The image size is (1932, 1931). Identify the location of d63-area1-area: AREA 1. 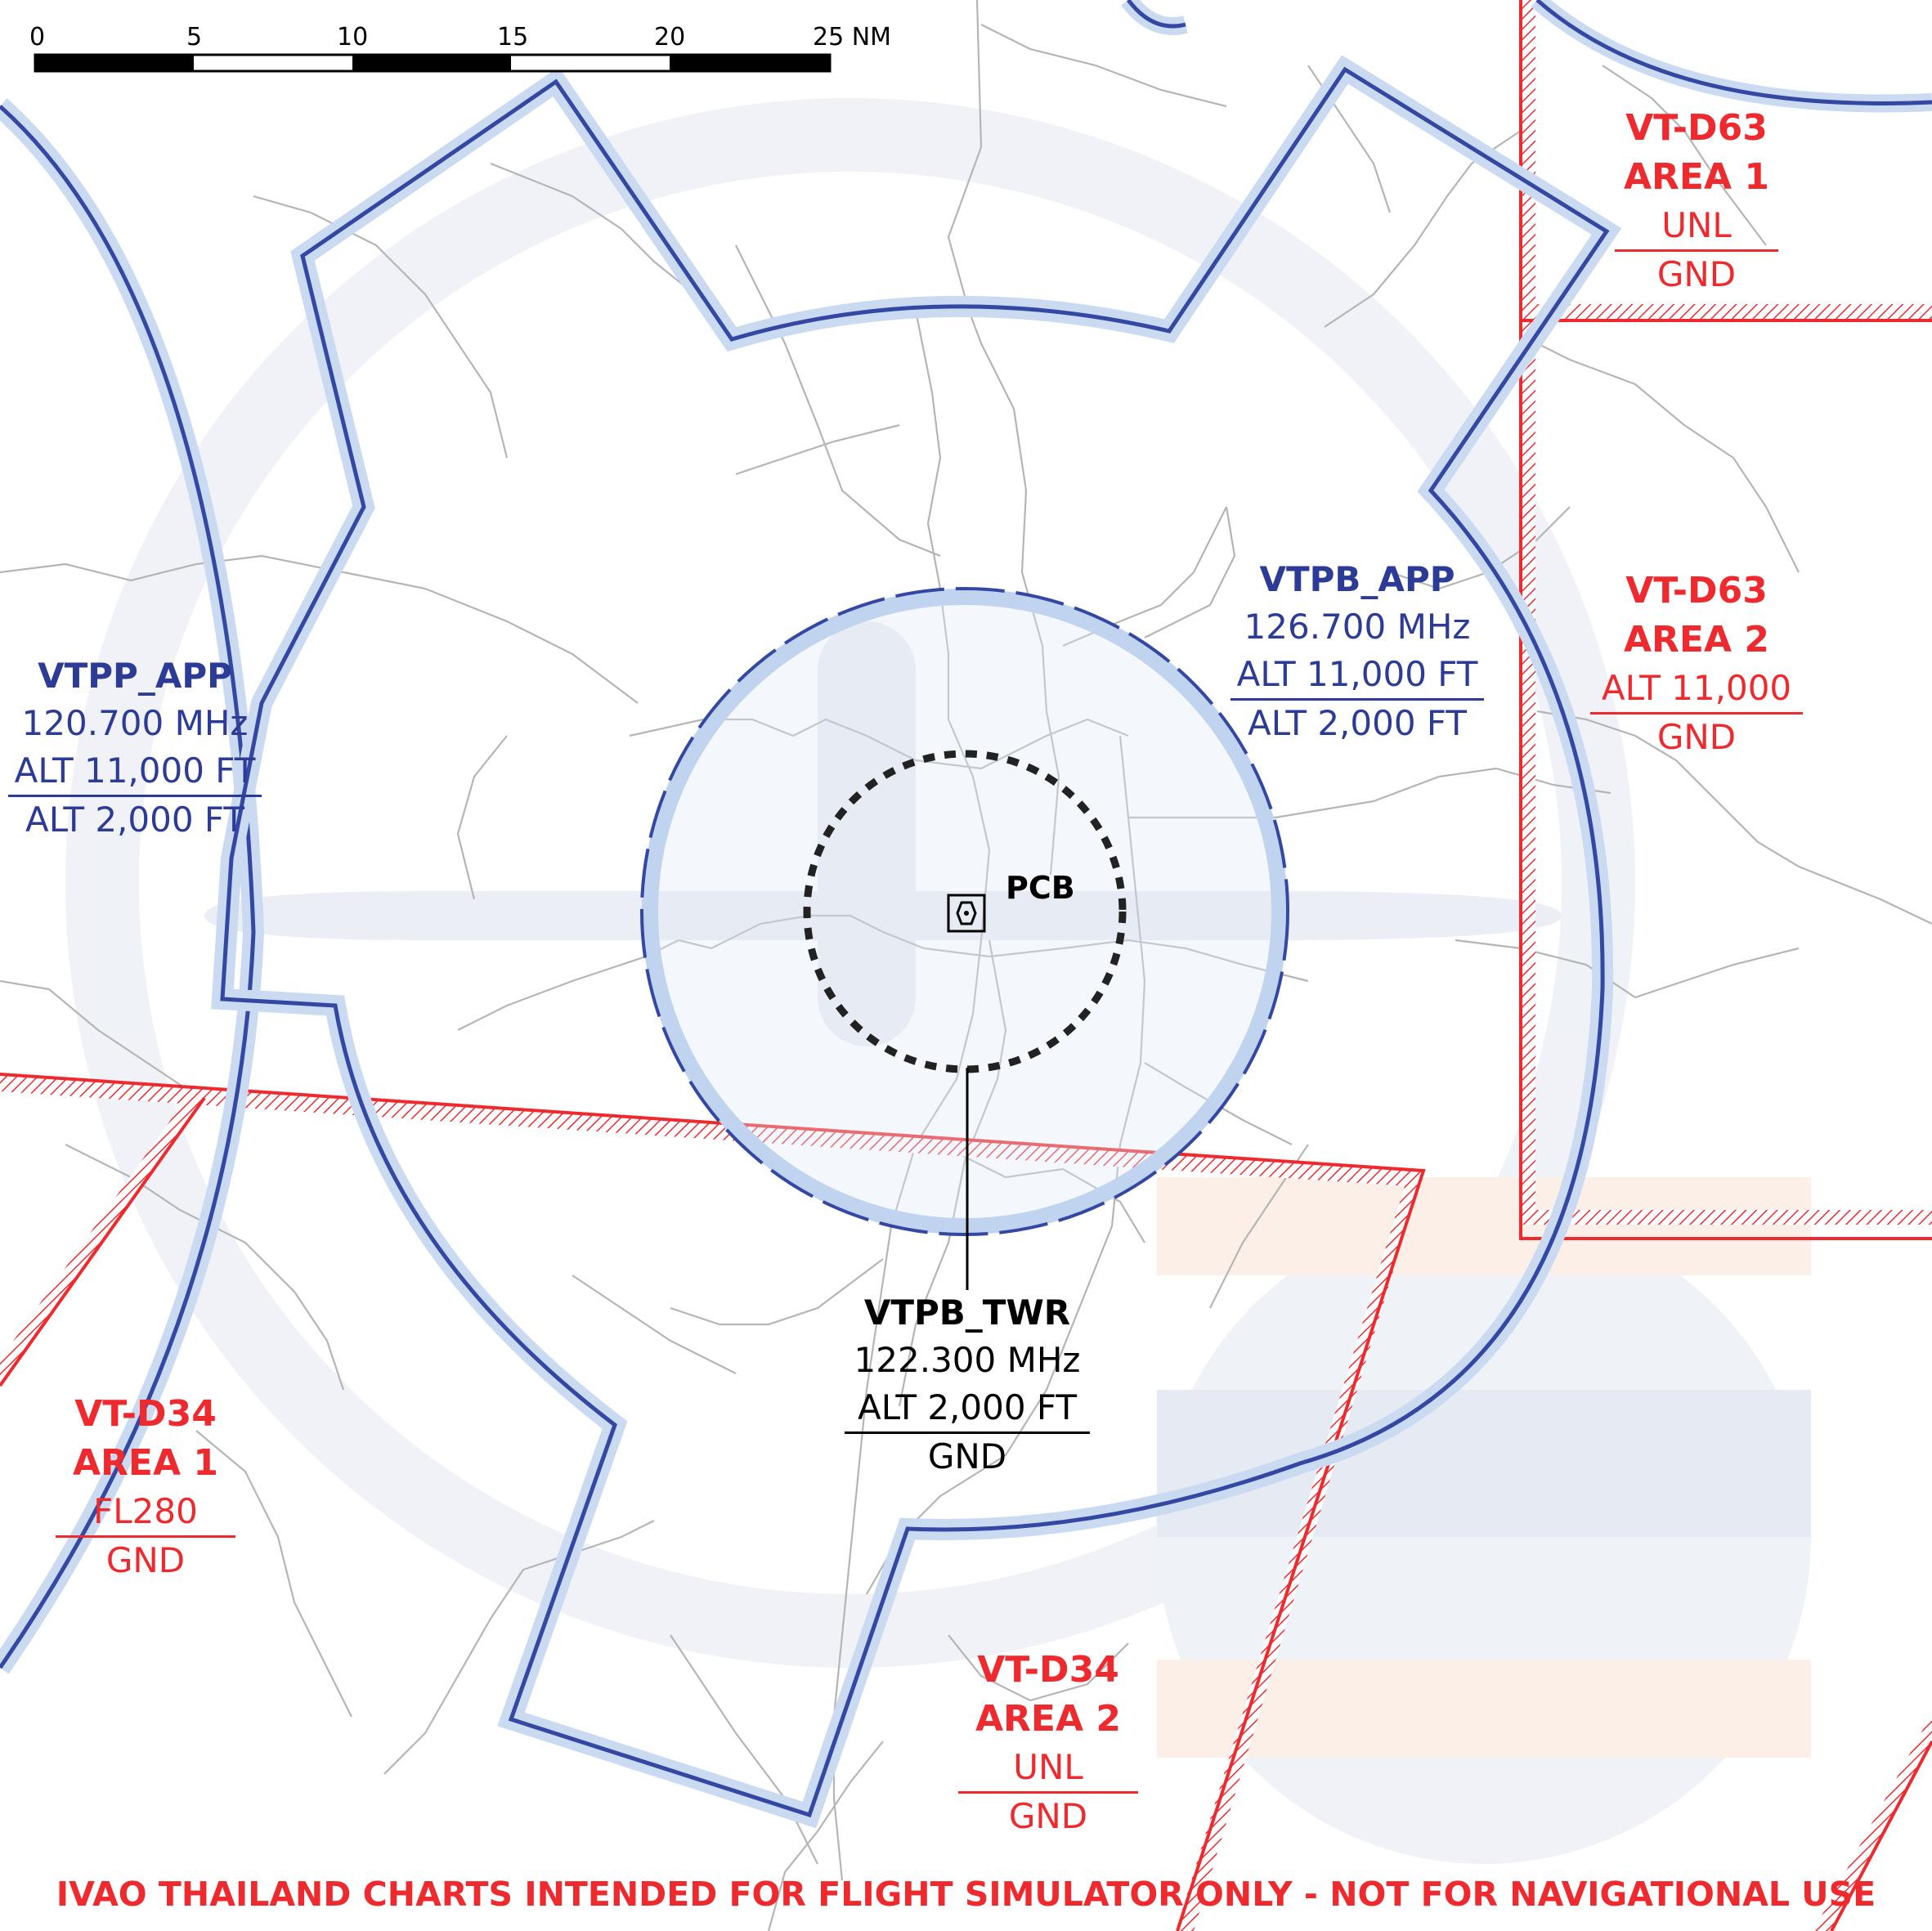
(1696, 177).